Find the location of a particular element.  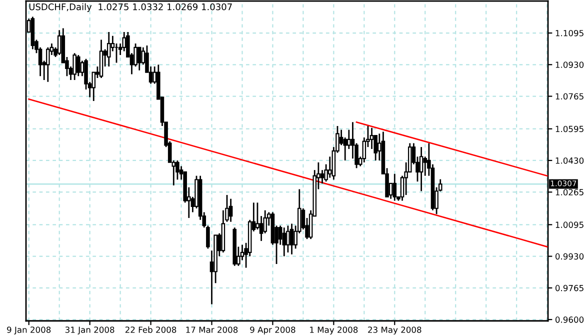

y-tick-label: 1.0095 is located at coordinates (570, 225).